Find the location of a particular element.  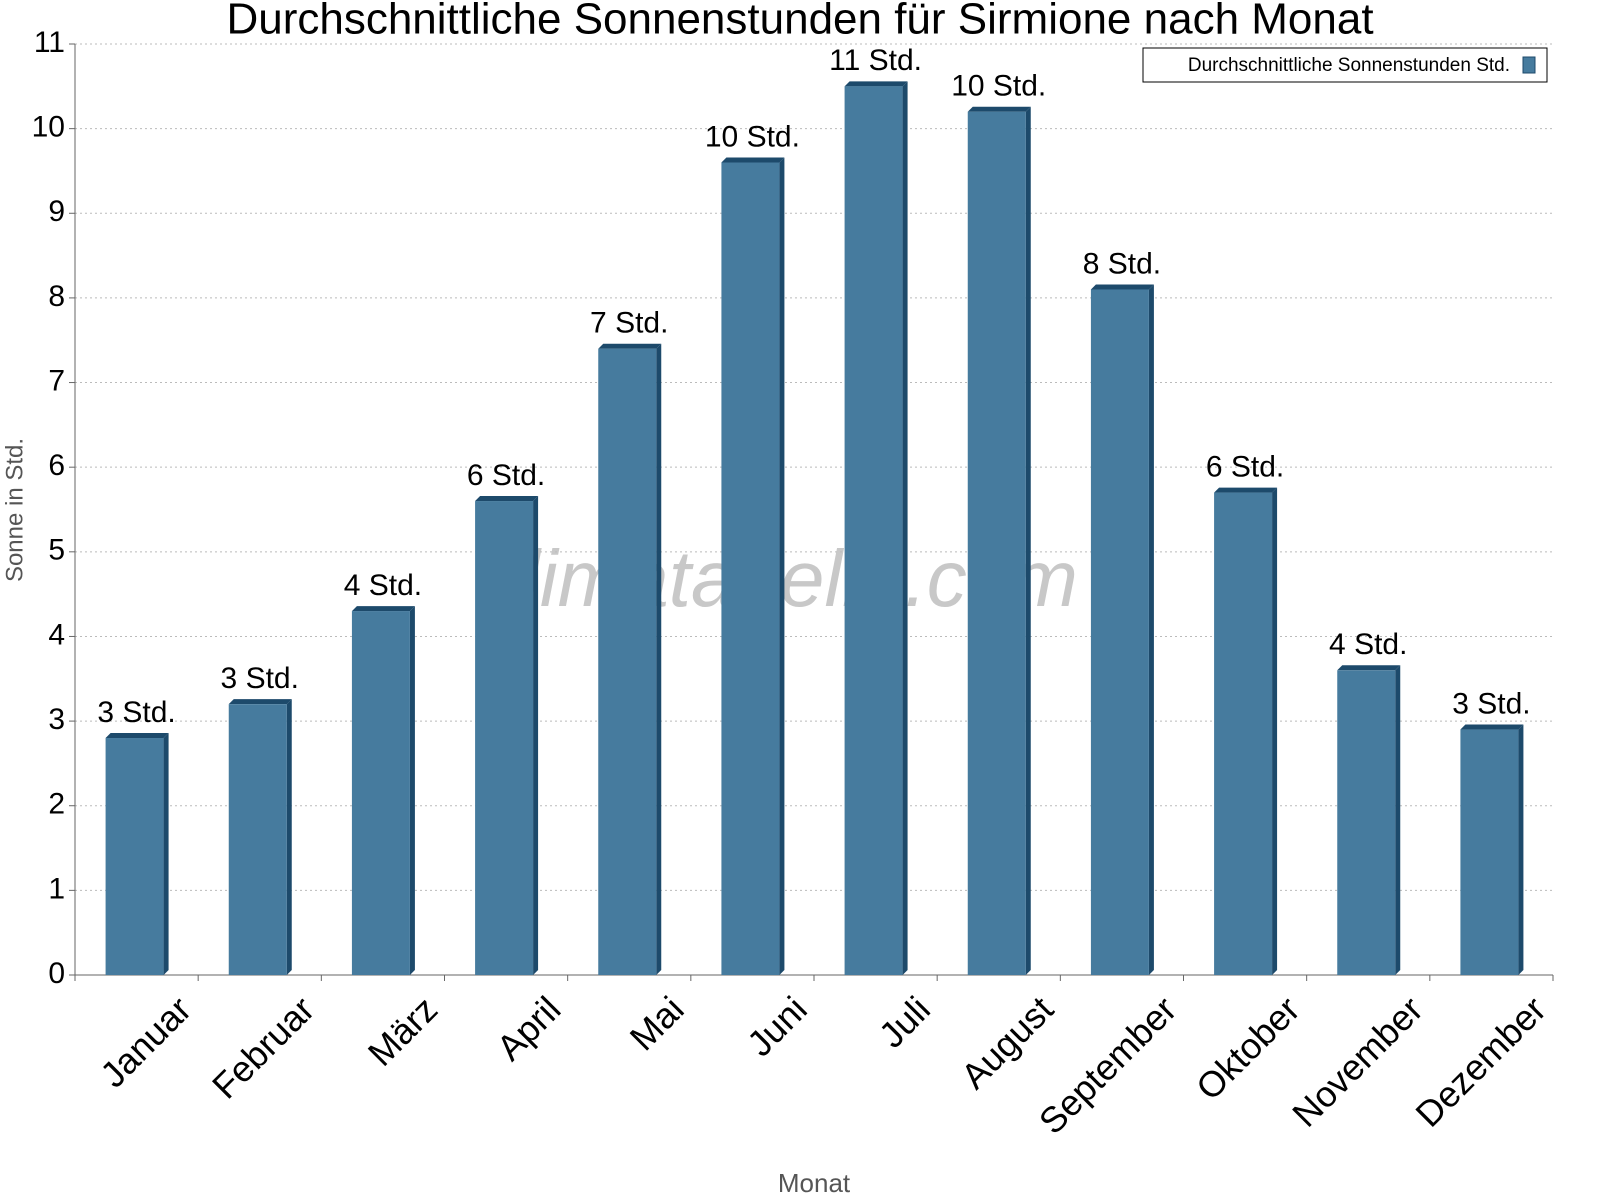

x-tick-label: Februar is located at coordinates (263, 1047).